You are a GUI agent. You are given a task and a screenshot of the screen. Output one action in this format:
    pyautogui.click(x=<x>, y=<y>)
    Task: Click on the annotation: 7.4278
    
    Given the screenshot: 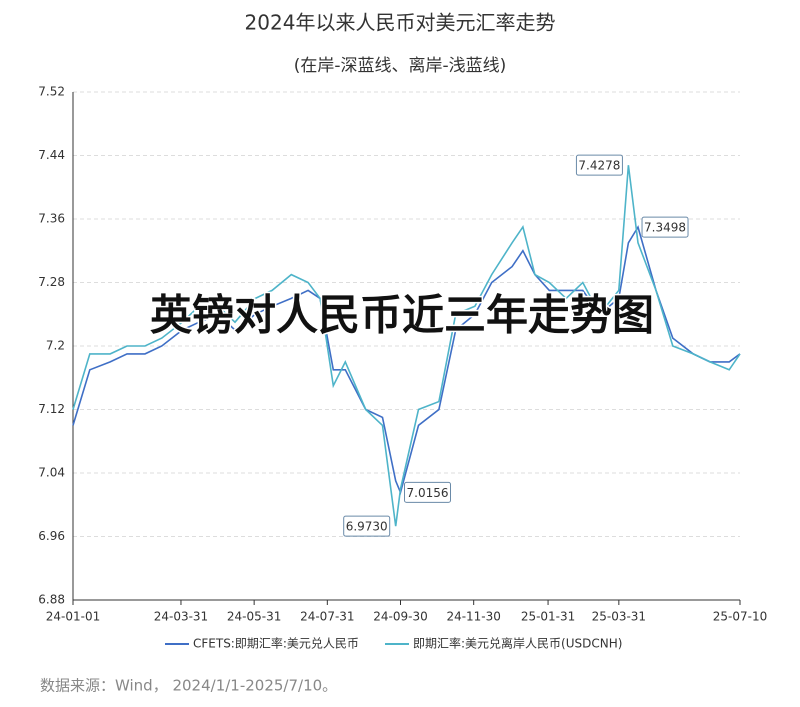 What is the action you would take?
    pyautogui.click(x=599, y=165)
    